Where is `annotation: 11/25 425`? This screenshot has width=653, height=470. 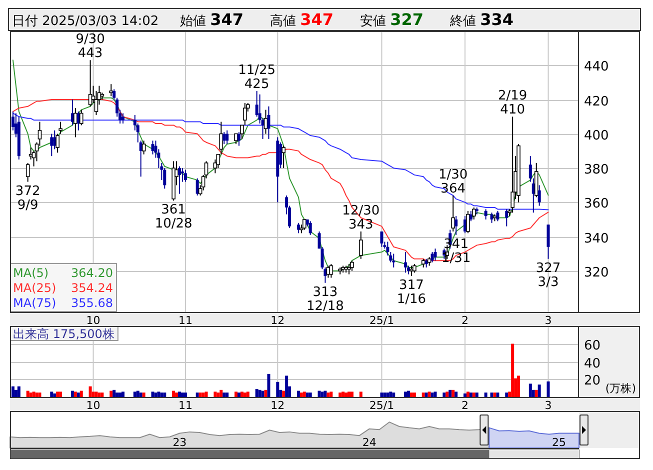 annotation: 11/25 425 is located at coordinates (257, 77).